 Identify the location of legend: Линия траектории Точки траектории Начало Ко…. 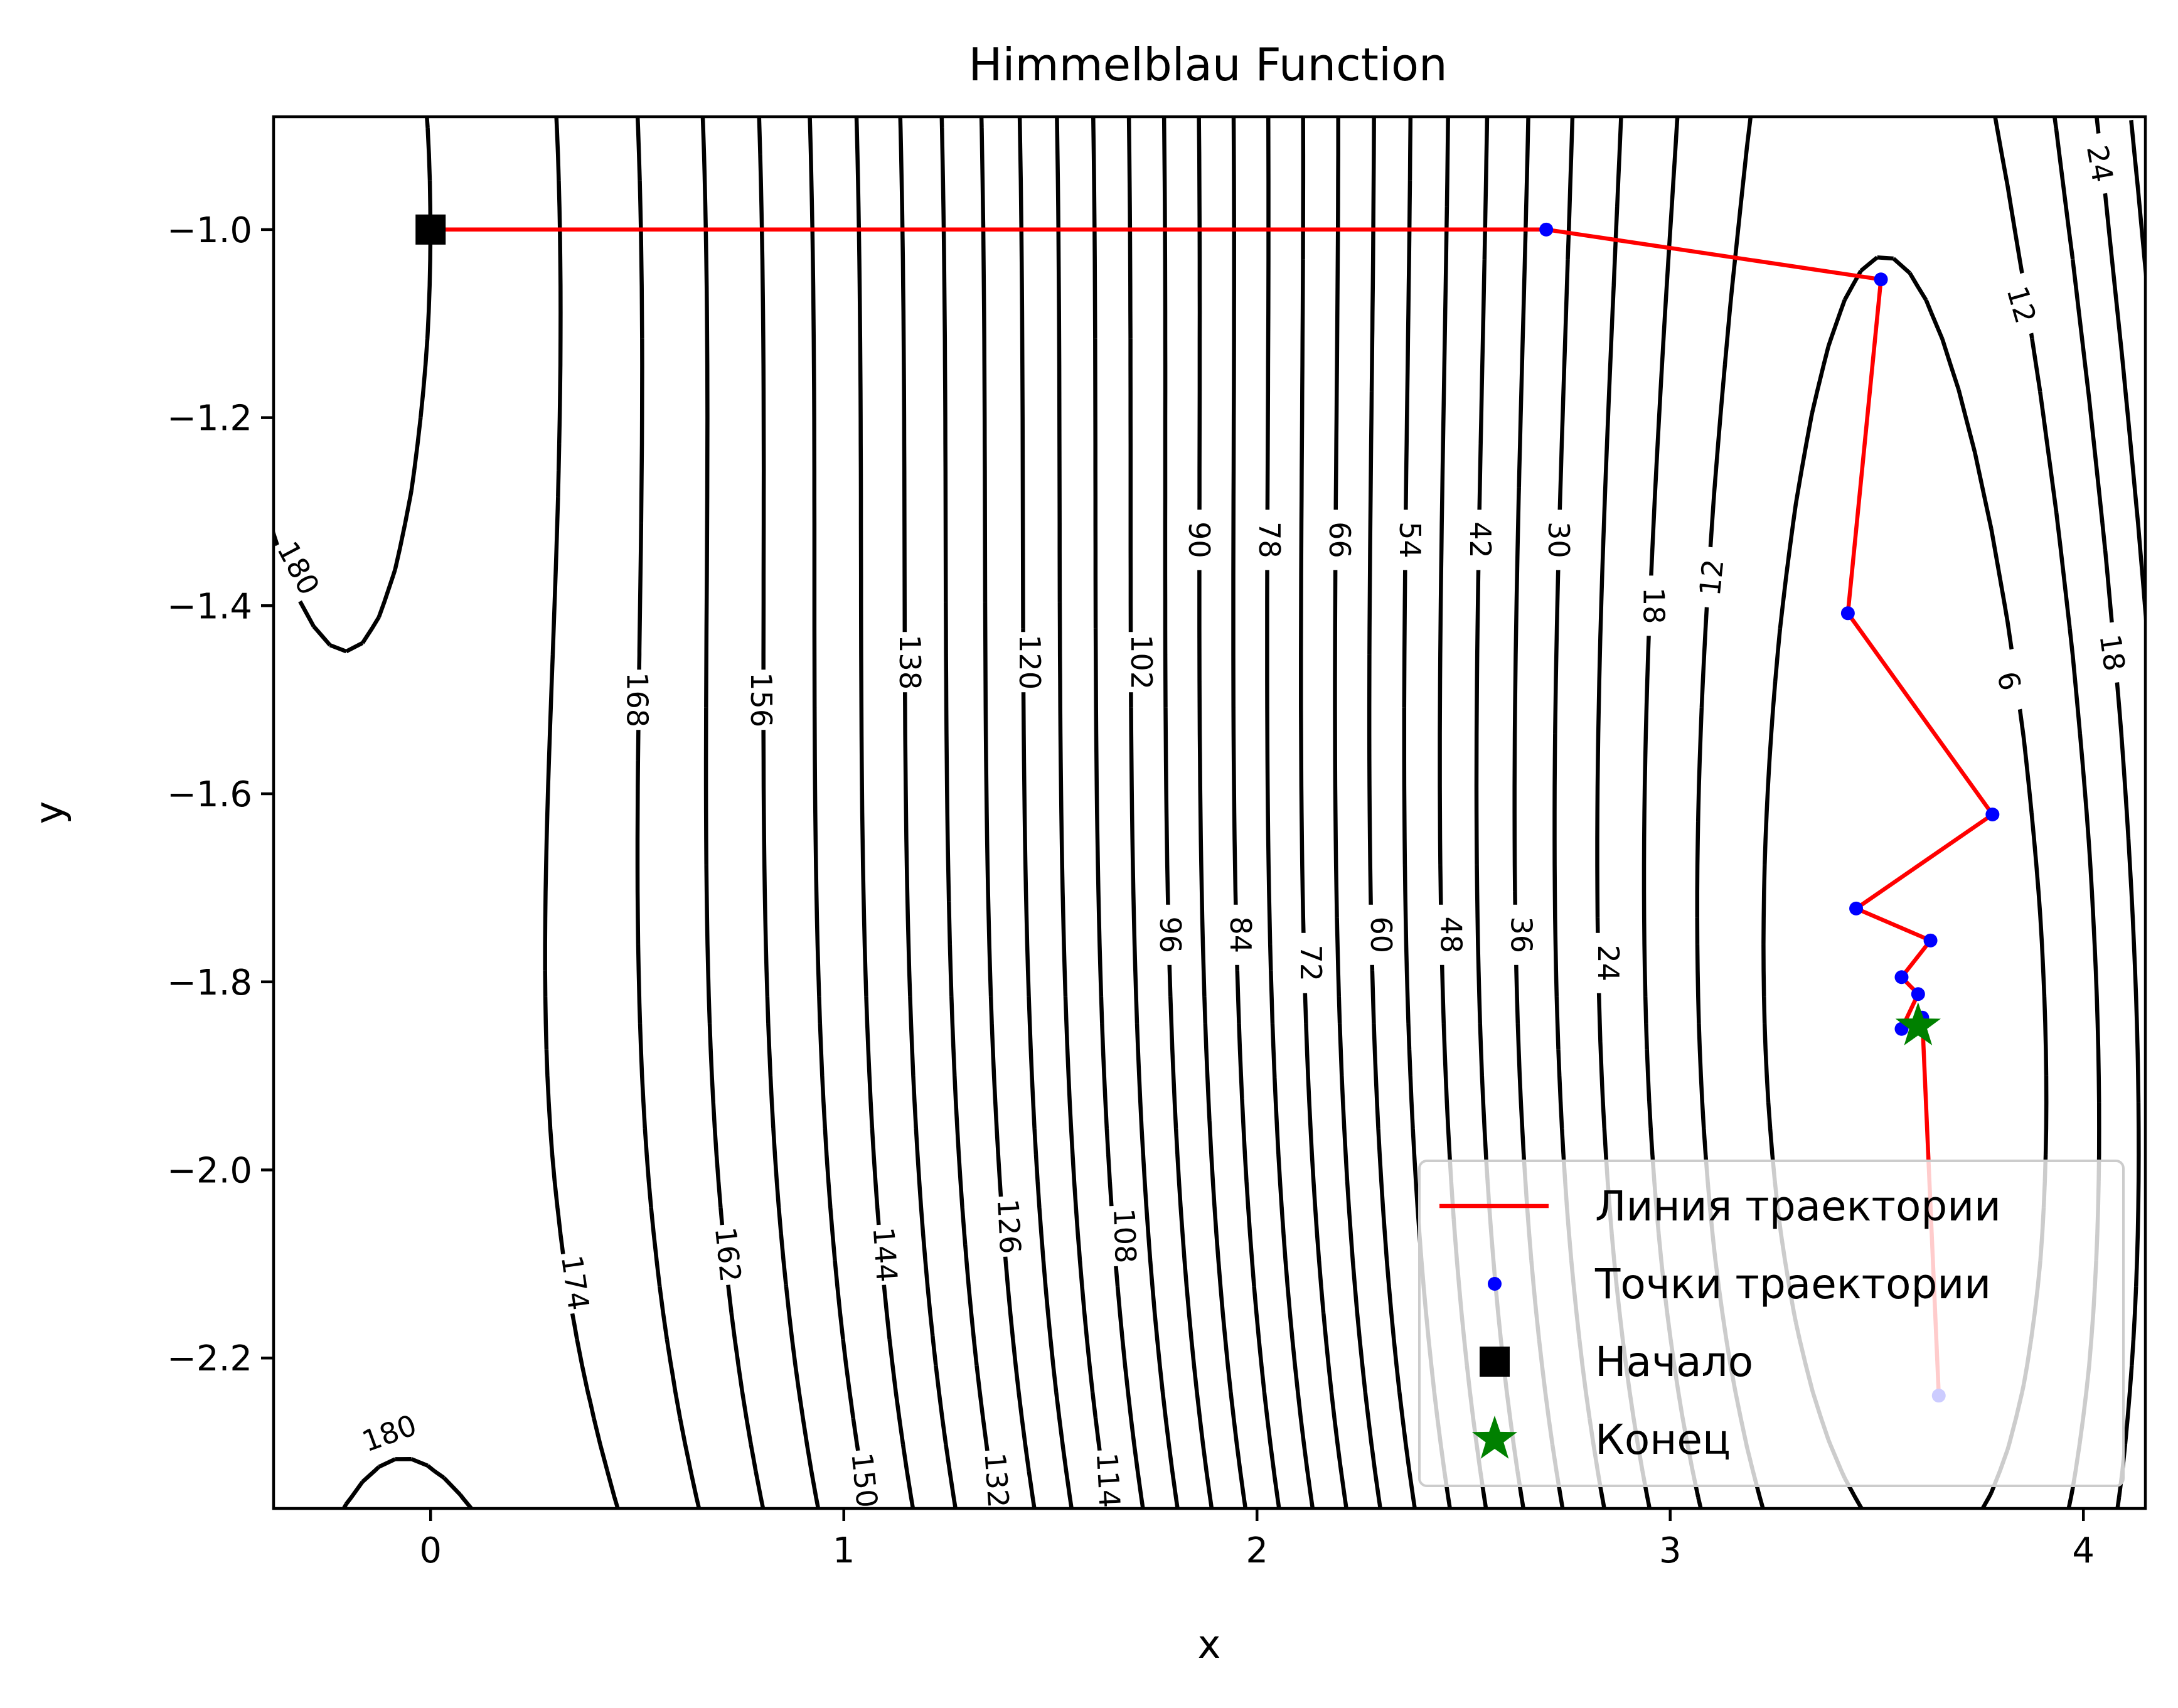
(1771, 1323).